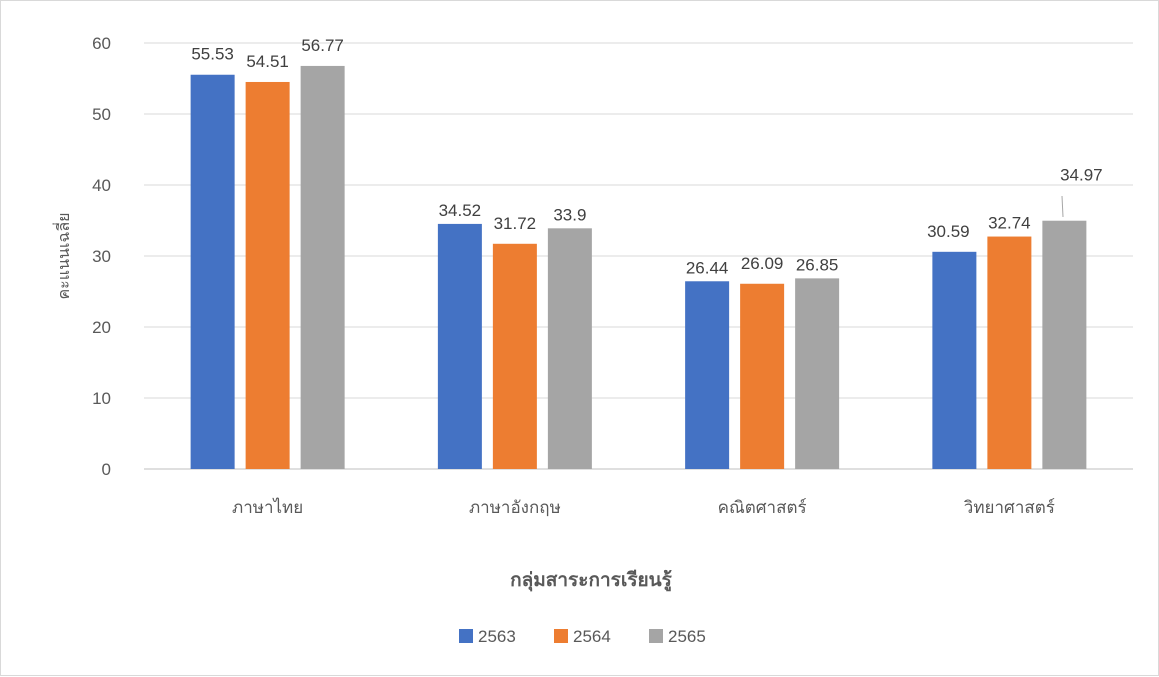 The height and width of the screenshot is (677, 1159). I want to click on legend-label-2564: 2564, so click(592, 636).